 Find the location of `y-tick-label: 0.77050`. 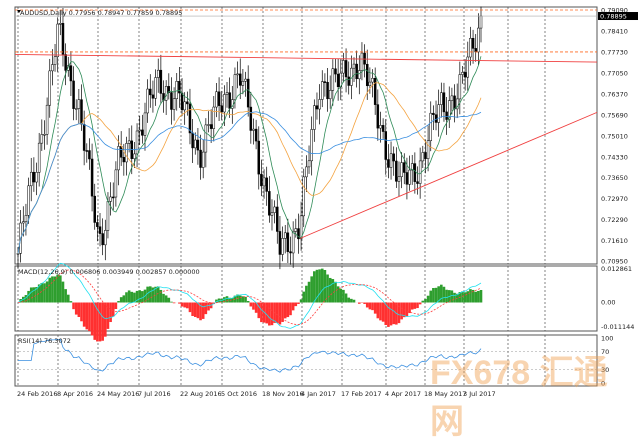

y-tick-label: 0.77050 is located at coordinates (614, 73).